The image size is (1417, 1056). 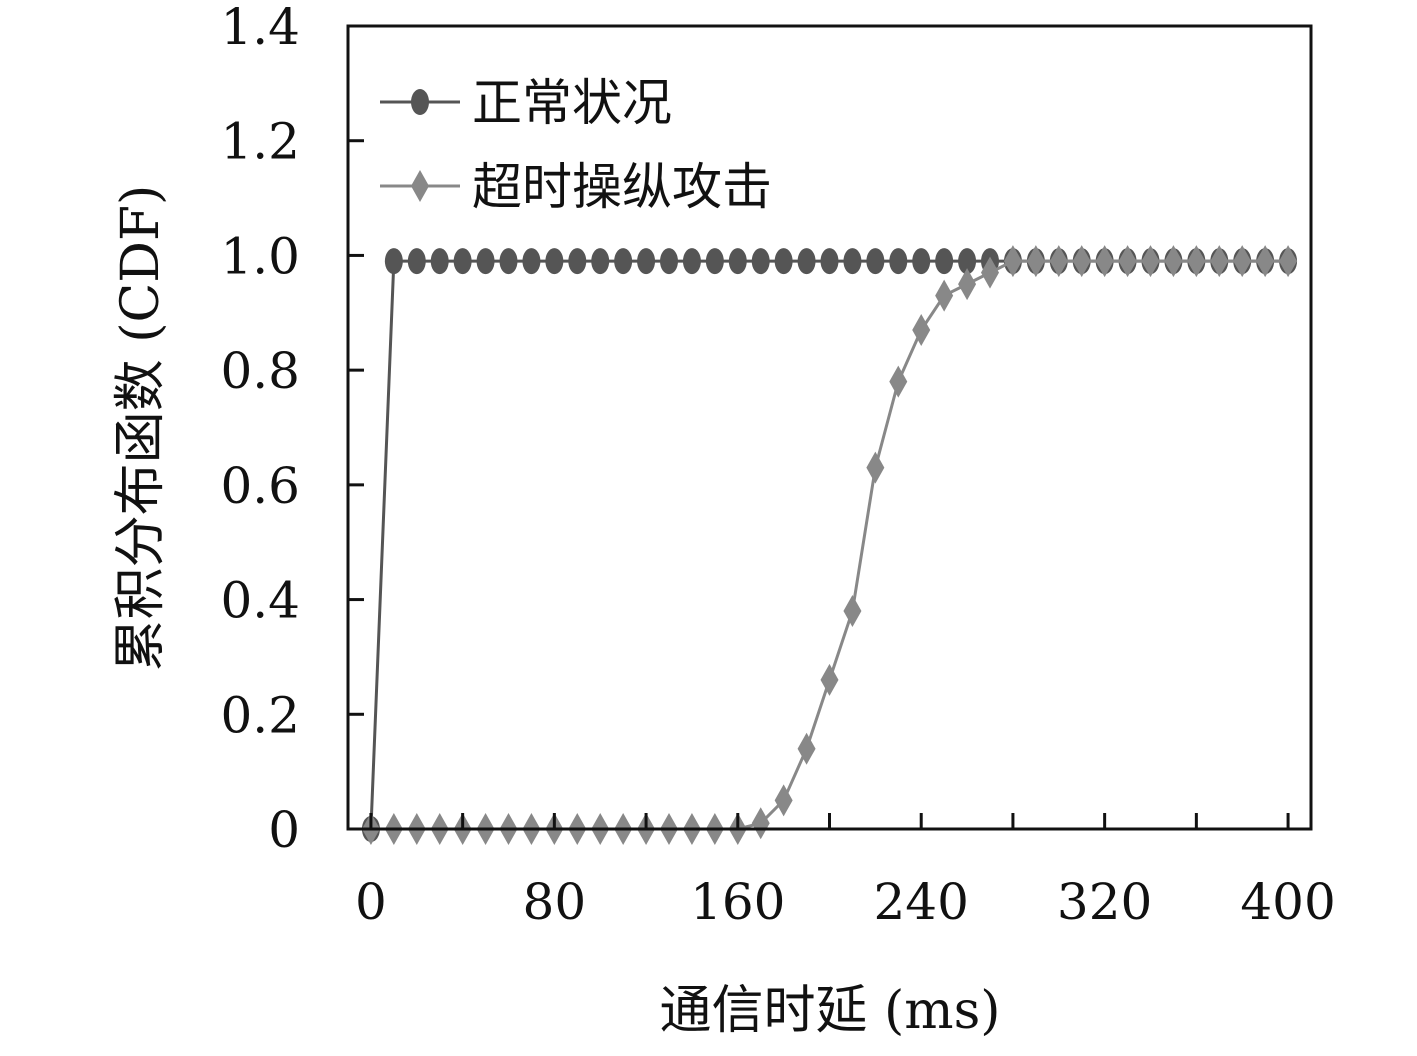 I want to click on y-tick-label: 1.2, so click(x=260, y=142).